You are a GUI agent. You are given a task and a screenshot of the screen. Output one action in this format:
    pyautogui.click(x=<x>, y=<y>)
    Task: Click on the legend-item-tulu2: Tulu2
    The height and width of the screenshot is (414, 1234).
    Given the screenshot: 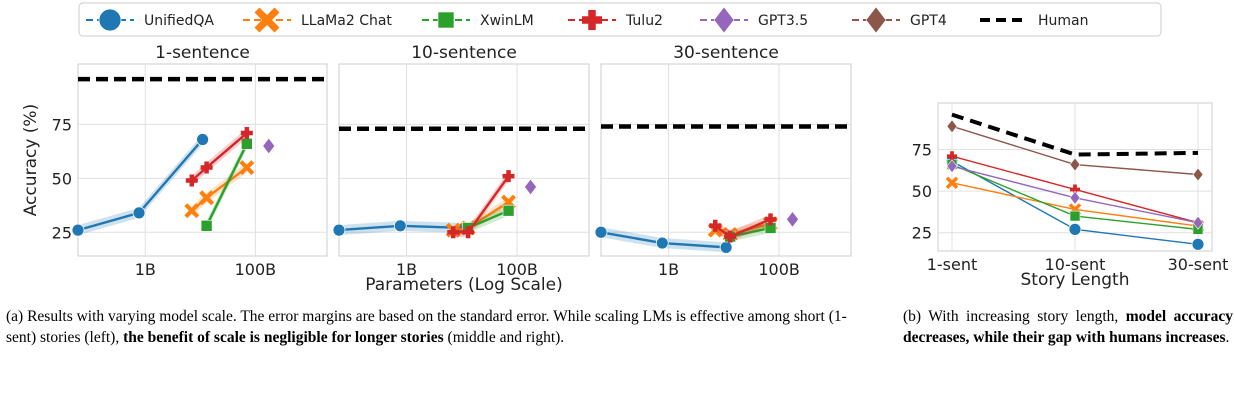 What is the action you would take?
    pyautogui.click(x=615, y=20)
    